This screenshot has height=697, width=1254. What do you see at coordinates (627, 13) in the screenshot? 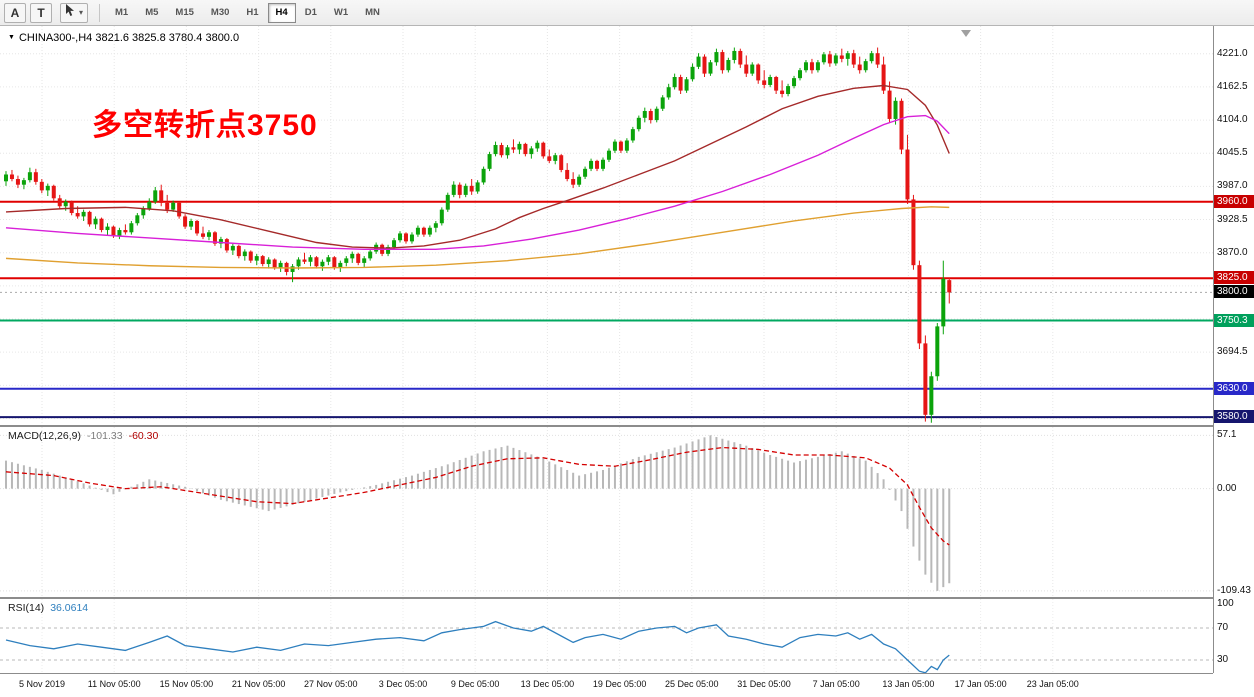
I see `toolbar: A T ▾ M1 M5 M15 M30 H1 H4 D1 W1 MN` at bounding box center [627, 13].